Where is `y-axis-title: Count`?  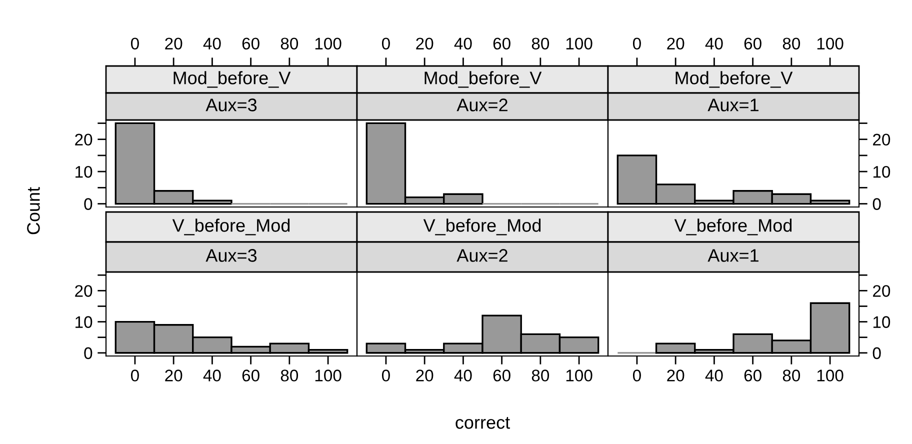 y-axis-title: Count is located at coordinates (33, 210).